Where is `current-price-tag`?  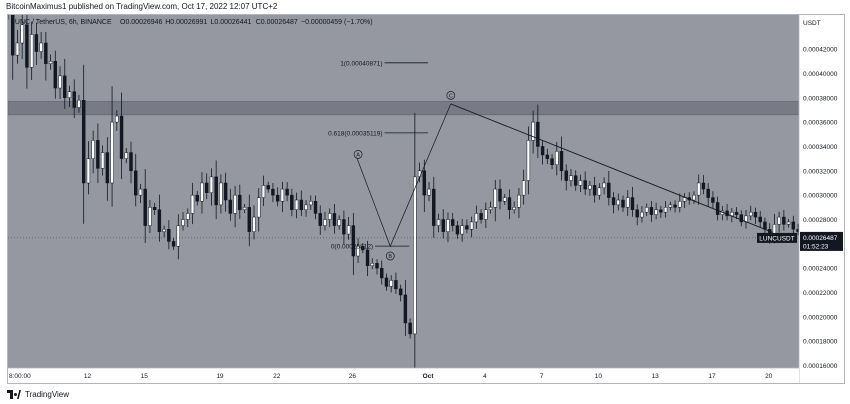
current-price-tag is located at coordinates (821, 241).